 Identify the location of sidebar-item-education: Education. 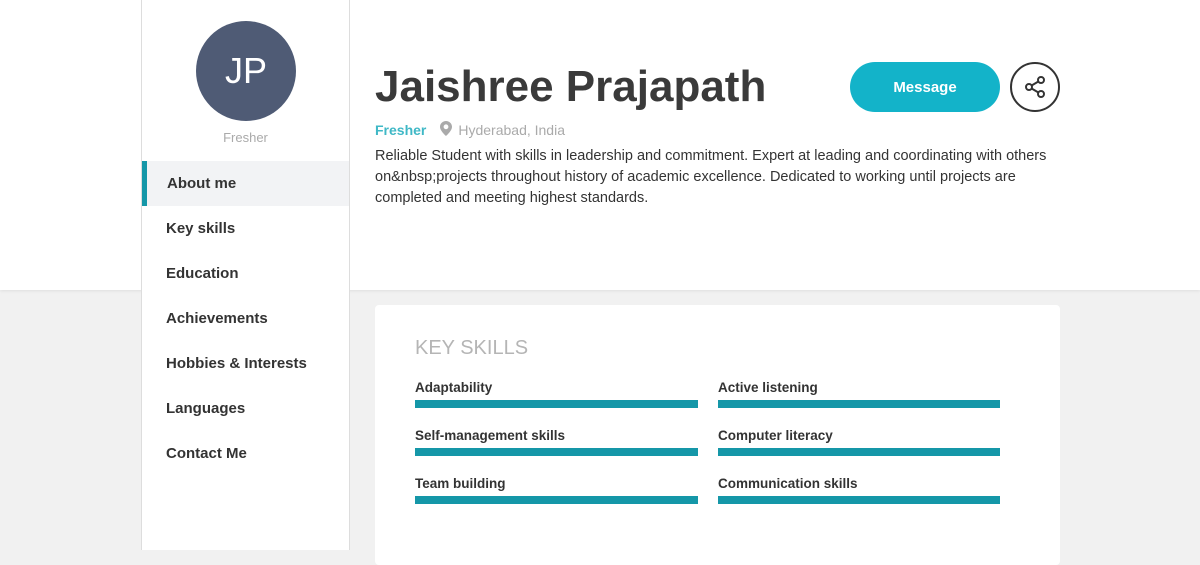
(202, 273).